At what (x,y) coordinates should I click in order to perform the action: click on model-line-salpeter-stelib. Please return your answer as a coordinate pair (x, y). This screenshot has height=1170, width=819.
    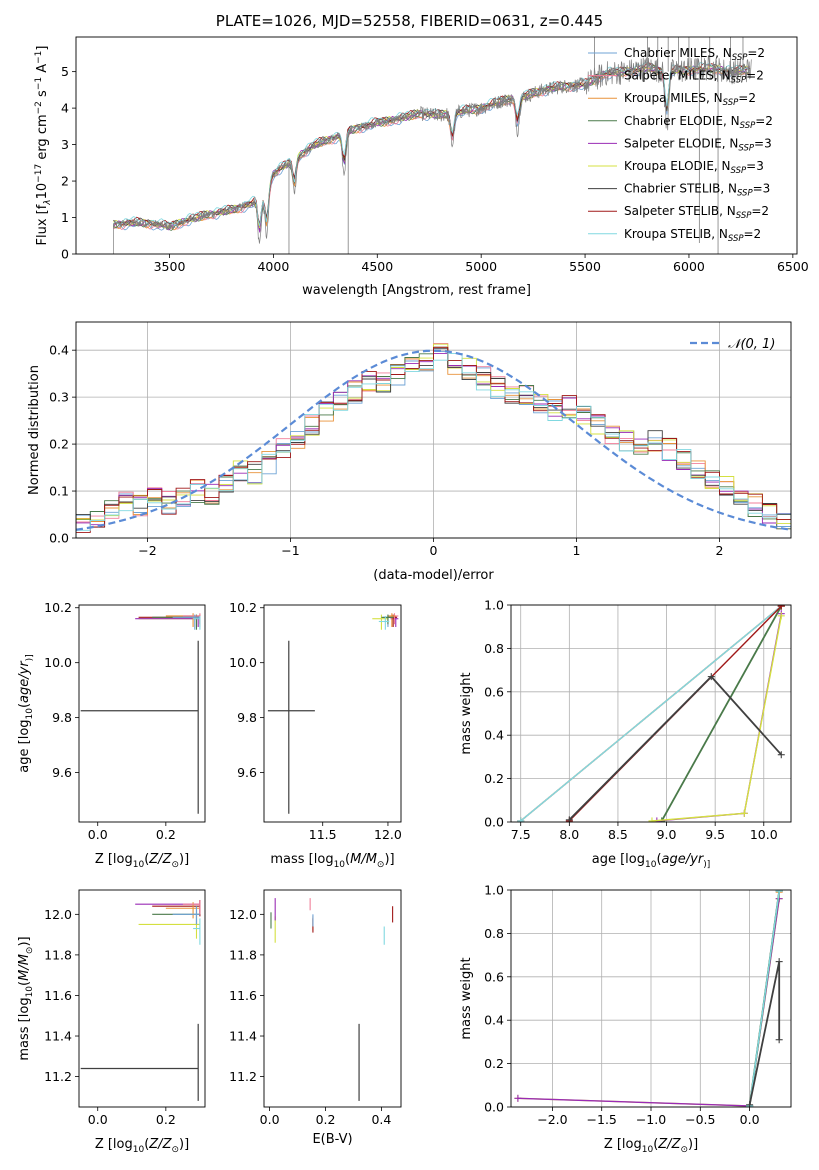
    Looking at the image, I should click on (432, 144).